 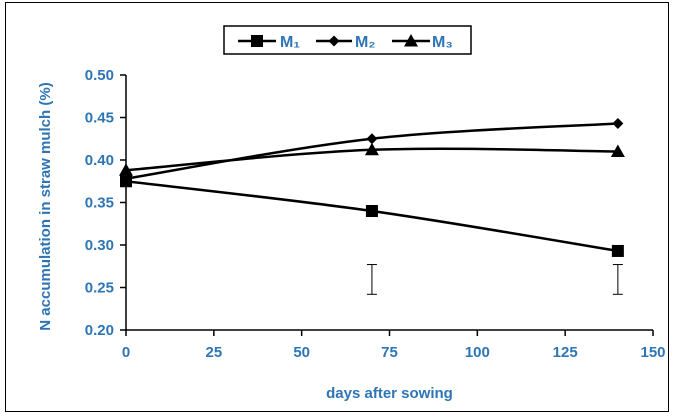 What do you see at coordinates (126, 352) in the screenshot?
I see `x-tick-label: 0` at bounding box center [126, 352].